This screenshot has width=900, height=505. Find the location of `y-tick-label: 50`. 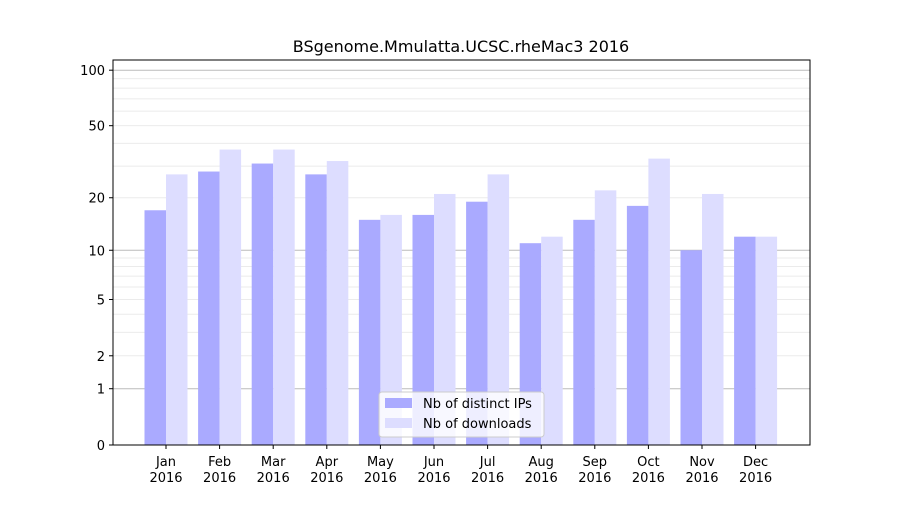

y-tick-label: 50 is located at coordinates (96, 127).